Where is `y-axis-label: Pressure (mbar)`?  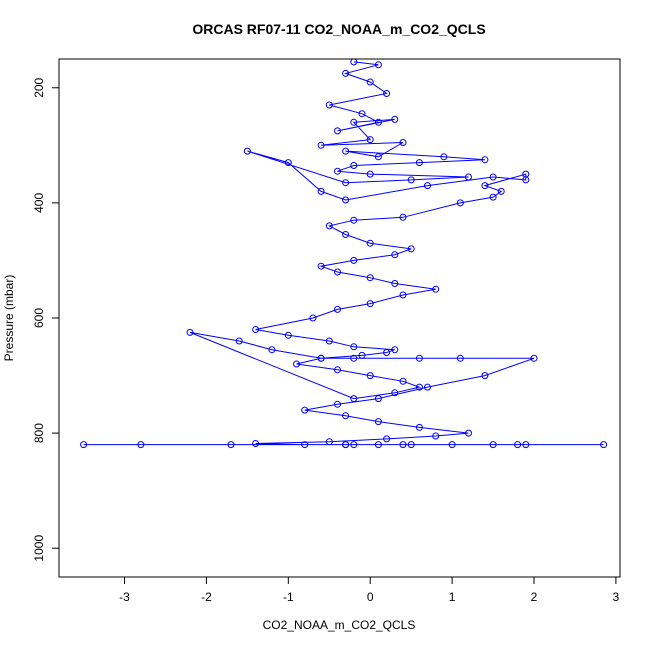 y-axis-label: Pressure (mbar) is located at coordinates (9, 318).